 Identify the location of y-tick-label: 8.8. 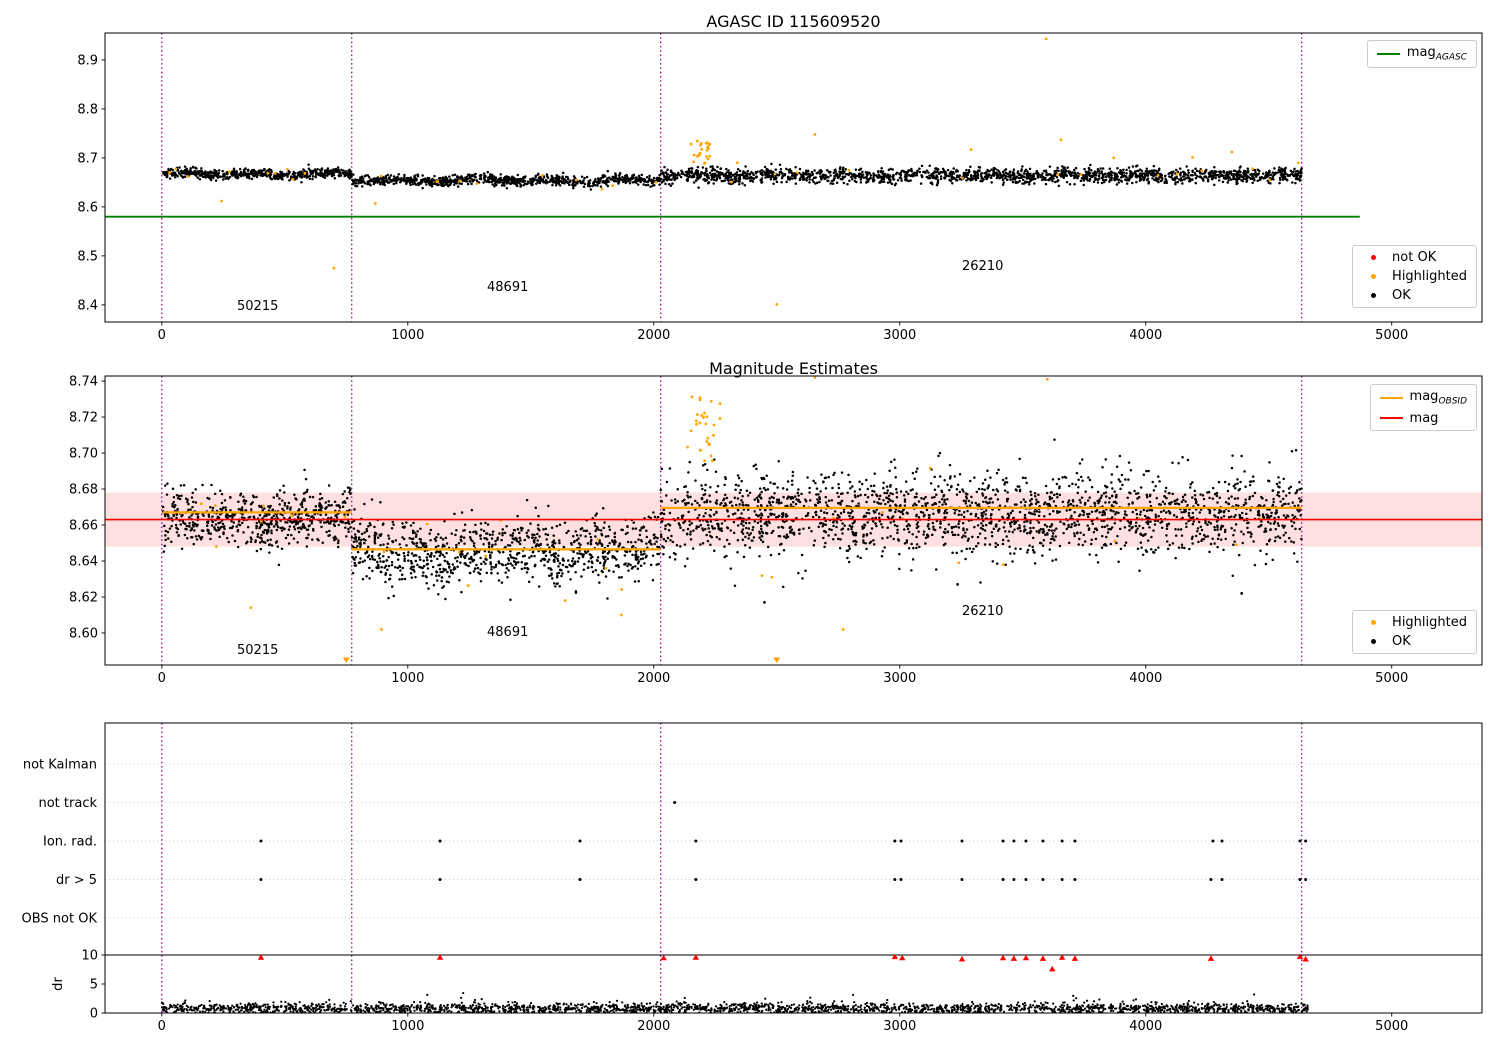
(87, 109).